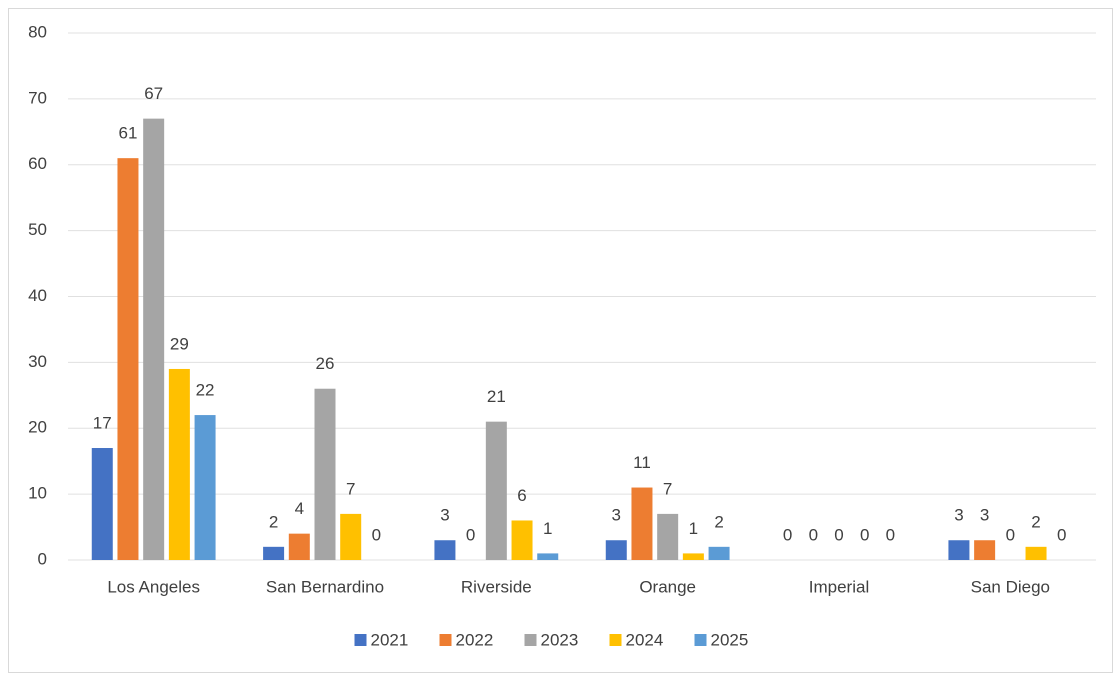  What do you see at coordinates (37, 295) in the screenshot?
I see `y-tick-label: 40` at bounding box center [37, 295].